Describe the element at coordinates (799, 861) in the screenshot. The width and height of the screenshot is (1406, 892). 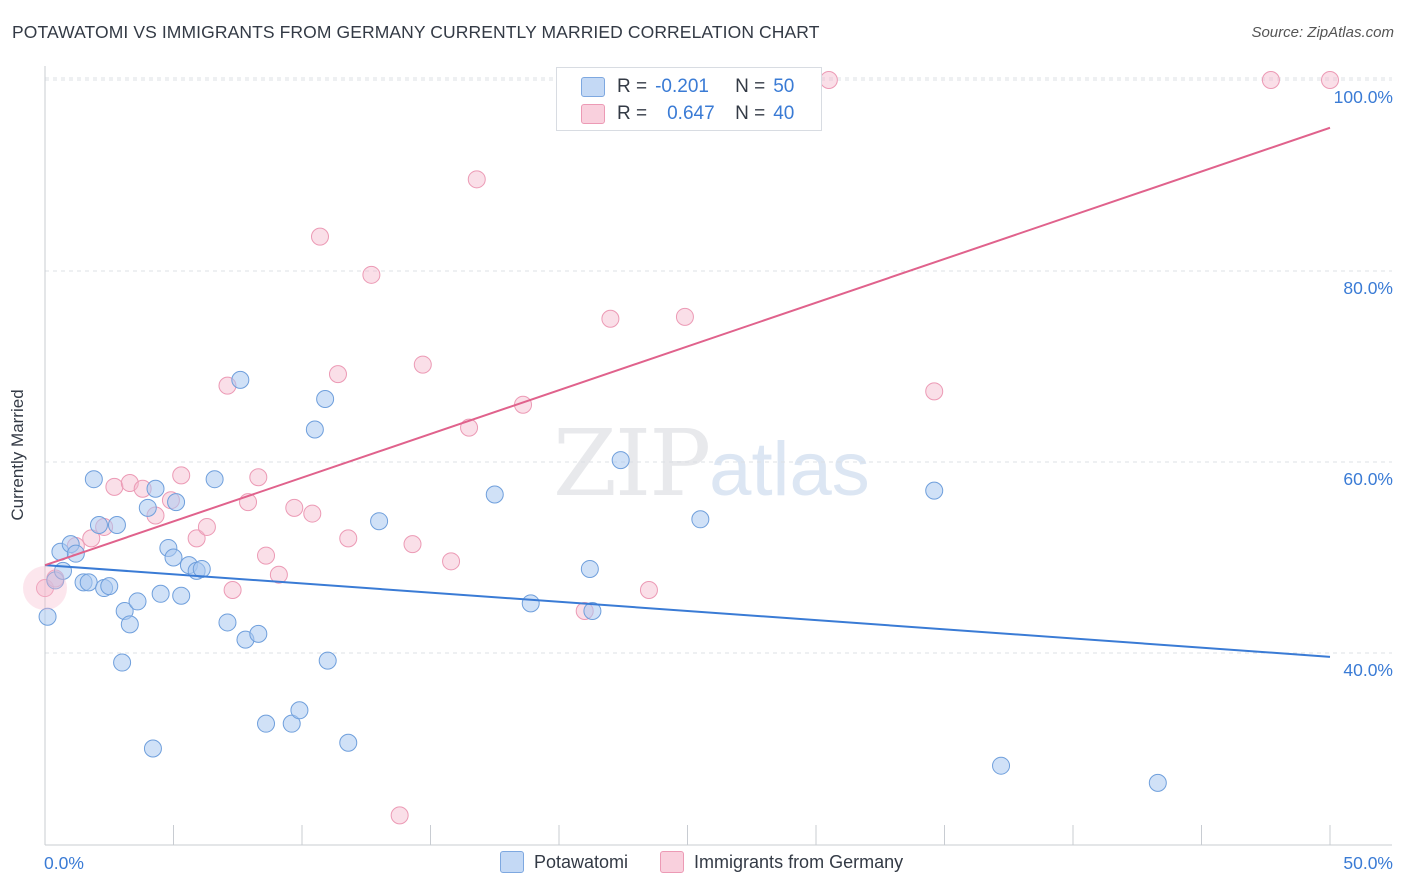
I see `legend-label-germany: Immigrants from Germany` at that location.